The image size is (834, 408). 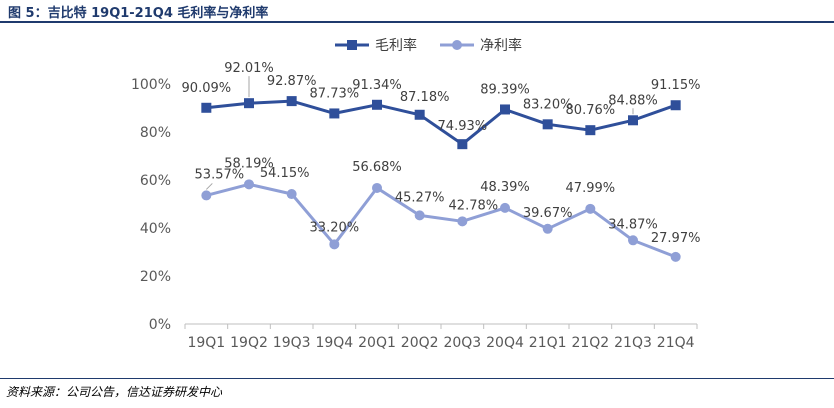 I want to click on x-tick-label: 19Q2, so click(x=249, y=343).